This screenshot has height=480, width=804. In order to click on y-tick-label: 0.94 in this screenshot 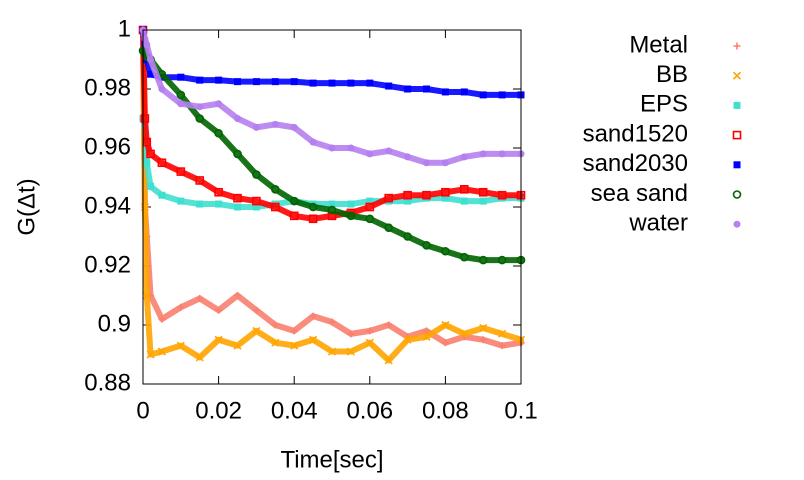, I will do `click(107, 205)`.